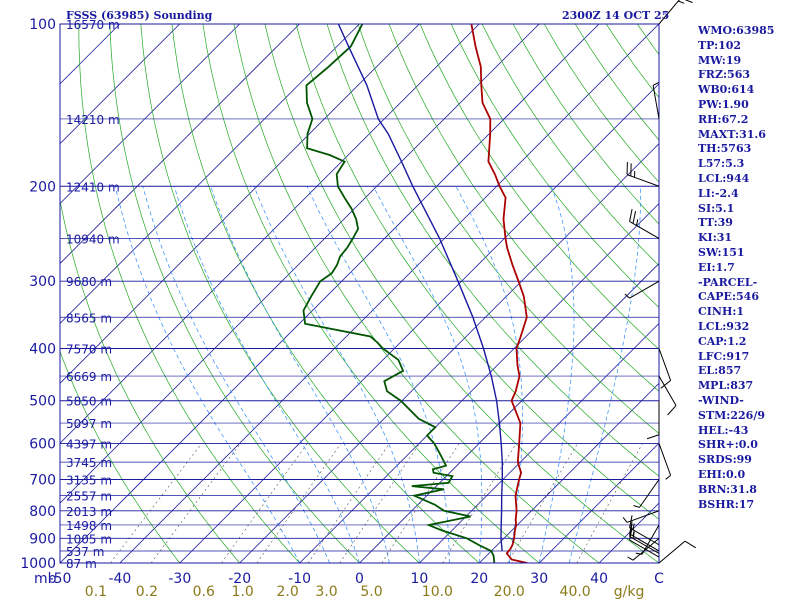 The width and height of the screenshot is (800, 600). Describe the element at coordinates (42, 350) in the screenshot. I see `pressure-tick-label: 400` at that location.